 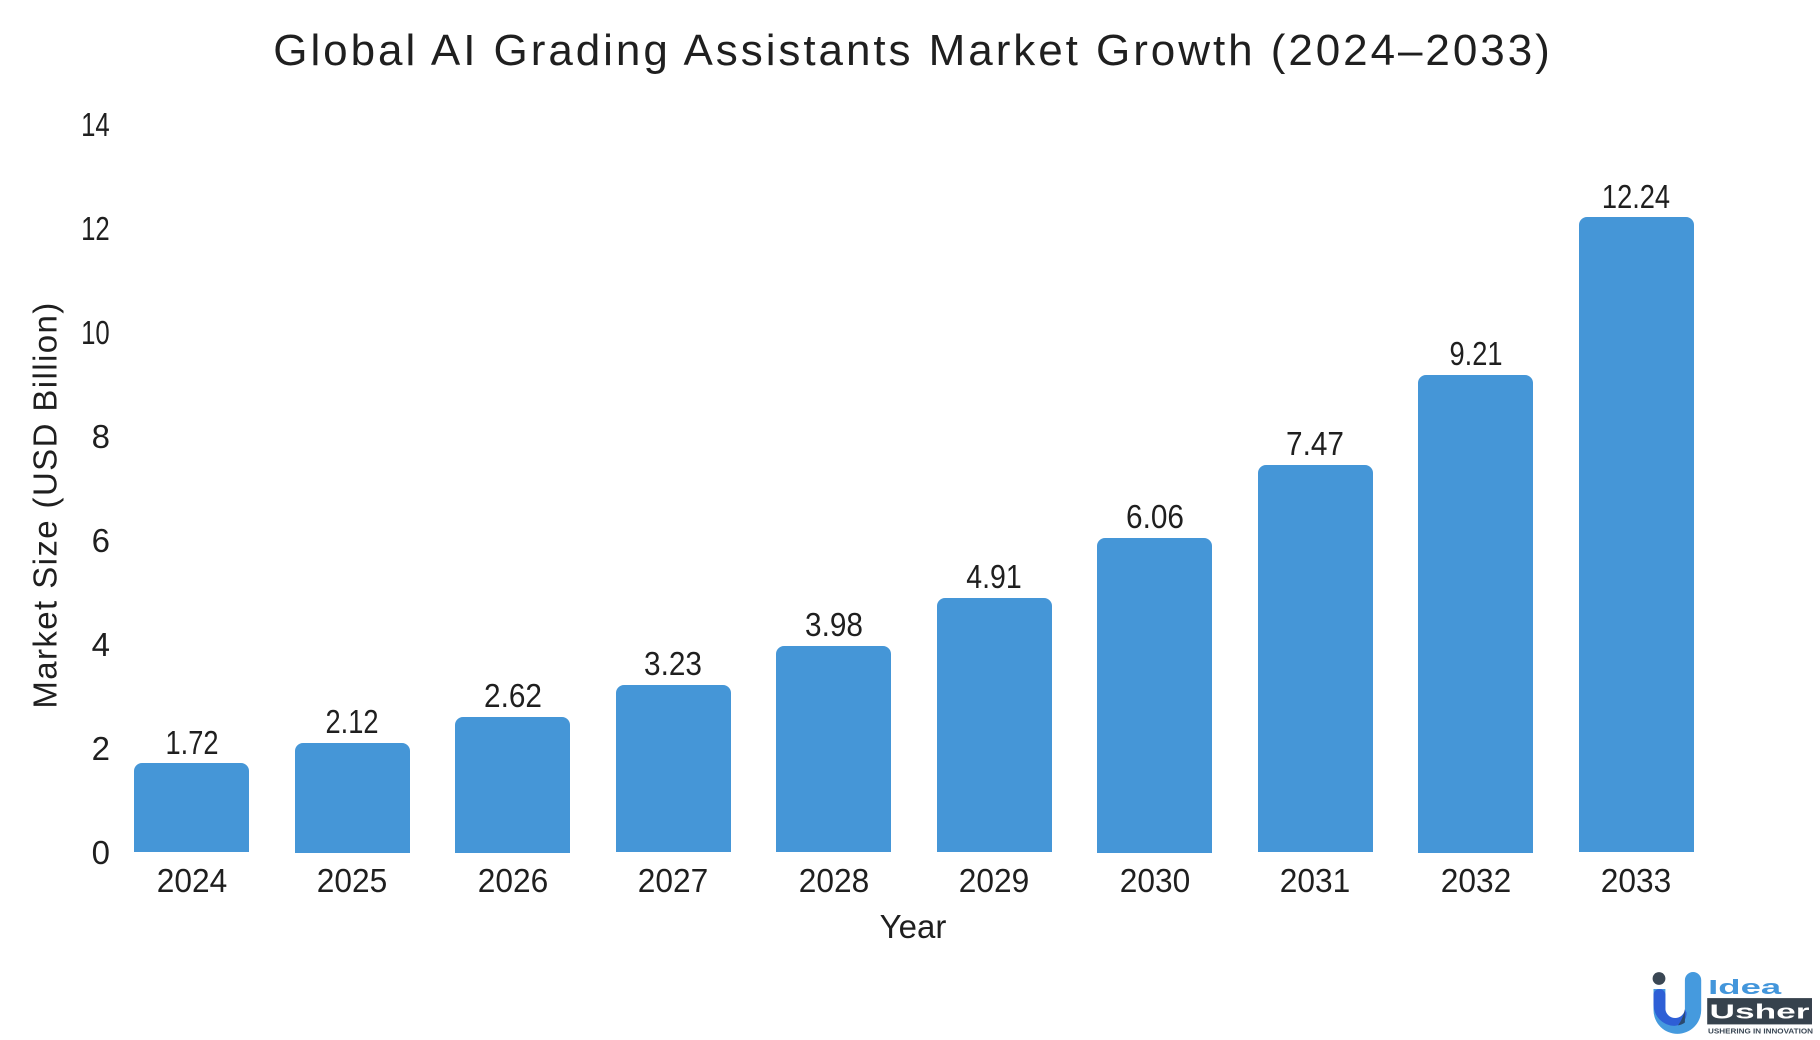 I want to click on svg-text: Idea, so click(x=1745, y=988).